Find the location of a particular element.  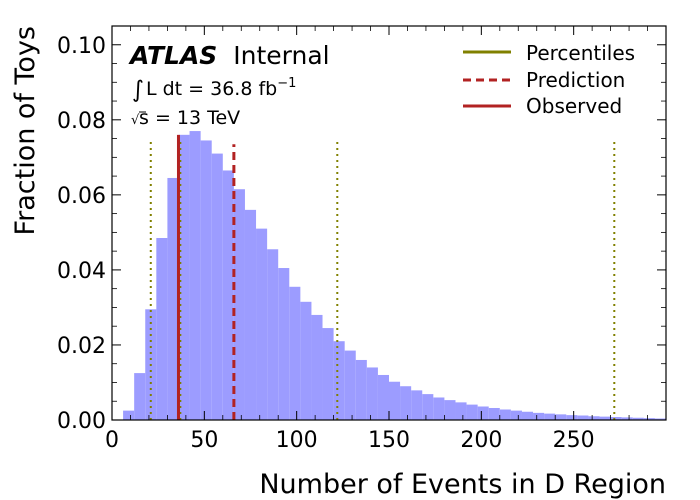

svg-text: ATLAS Internal is located at coordinates (229, 55).